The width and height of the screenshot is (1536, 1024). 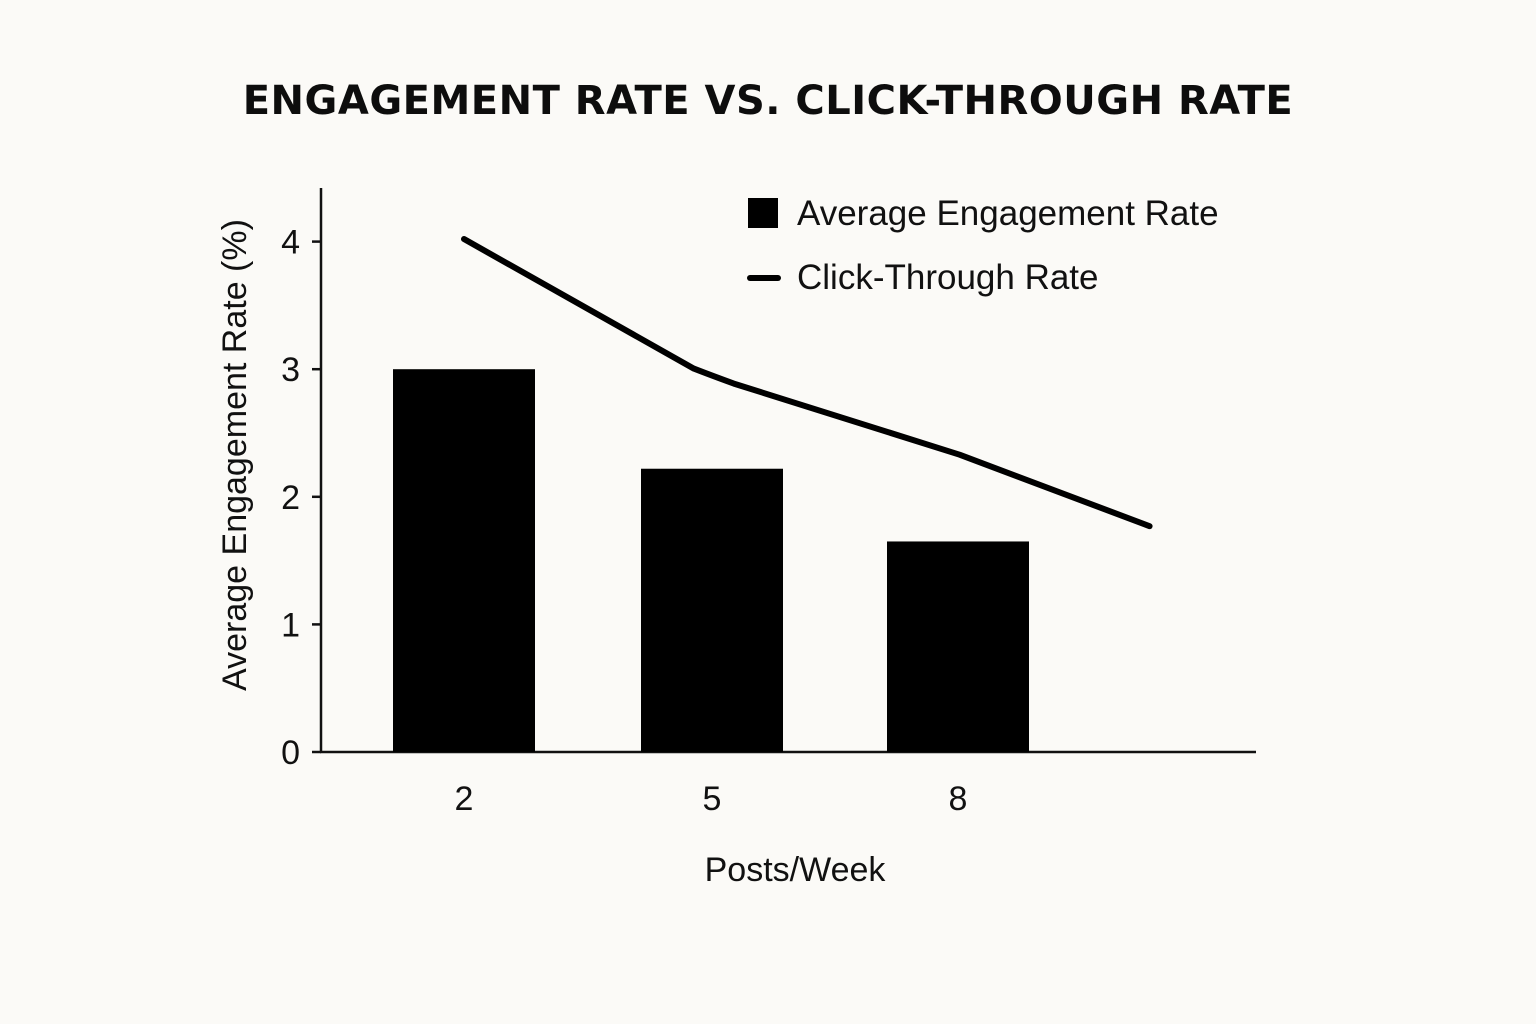 I want to click on legend-line-label: Click-Through Rate, so click(x=948, y=277).